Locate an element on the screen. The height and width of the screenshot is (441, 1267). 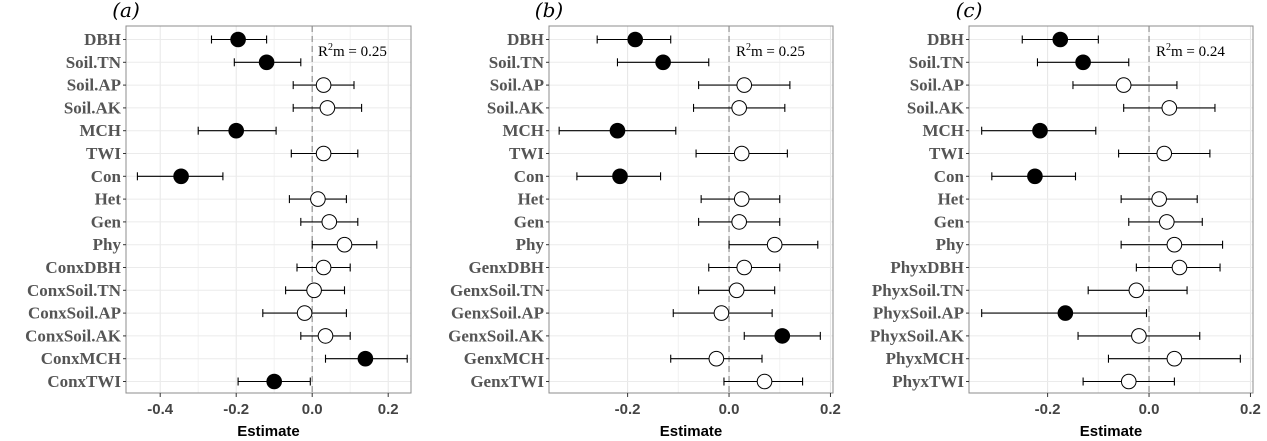
y-tick-label: PhyxDBH is located at coordinates (927, 267).